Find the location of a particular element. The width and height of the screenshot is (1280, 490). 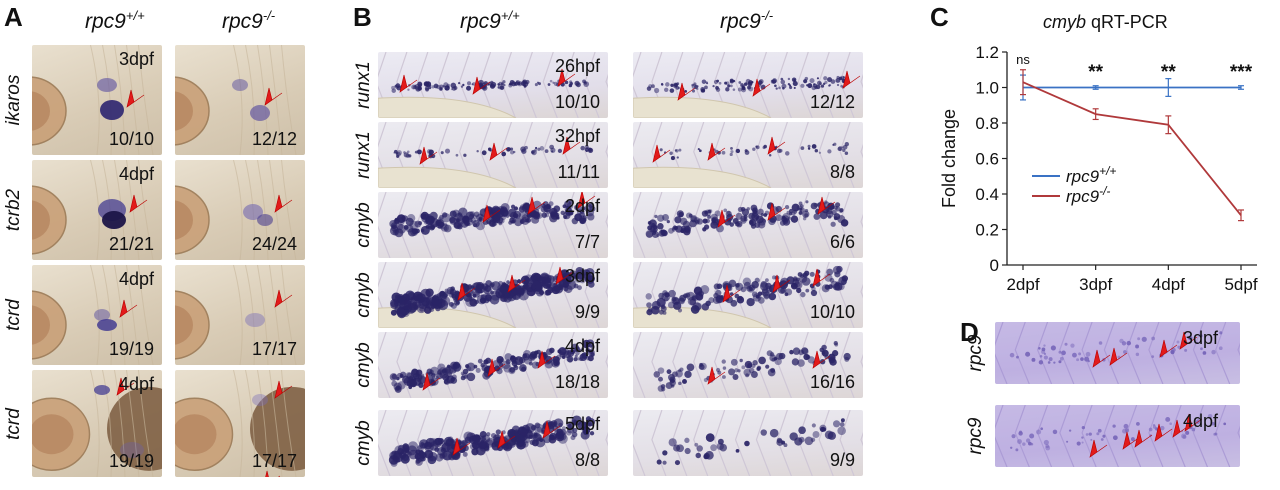

panel-b-tile-mutant: 10/10 is located at coordinates (748, 295).